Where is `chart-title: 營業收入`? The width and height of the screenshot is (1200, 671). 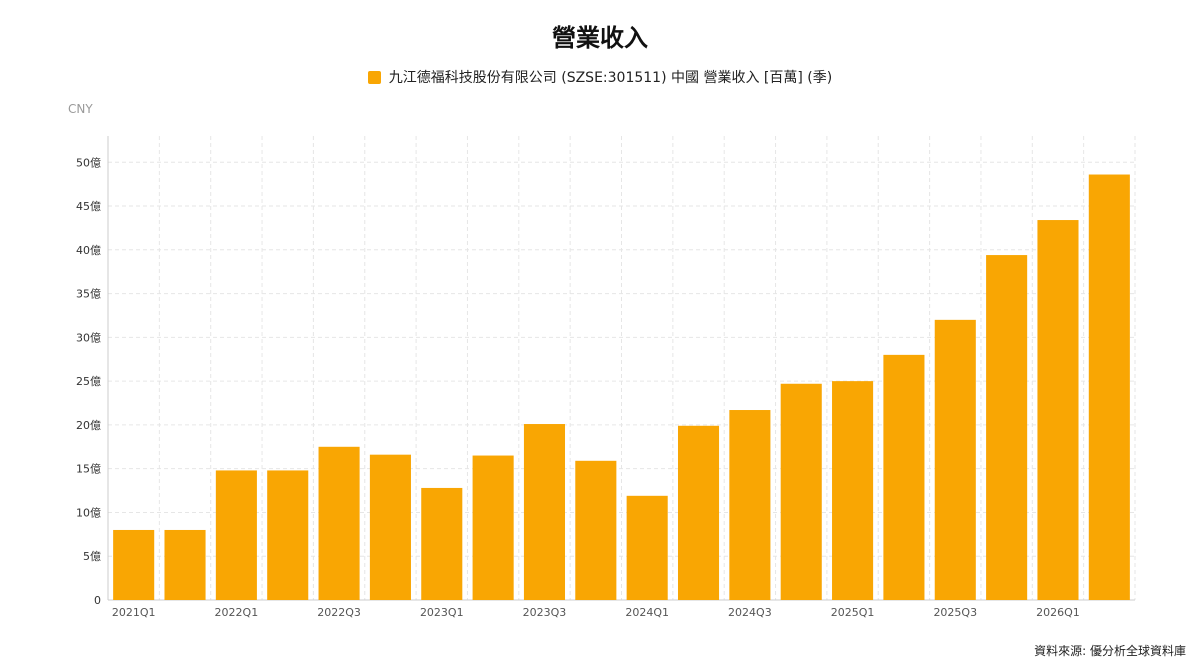 chart-title: 營業收入 is located at coordinates (600, 38).